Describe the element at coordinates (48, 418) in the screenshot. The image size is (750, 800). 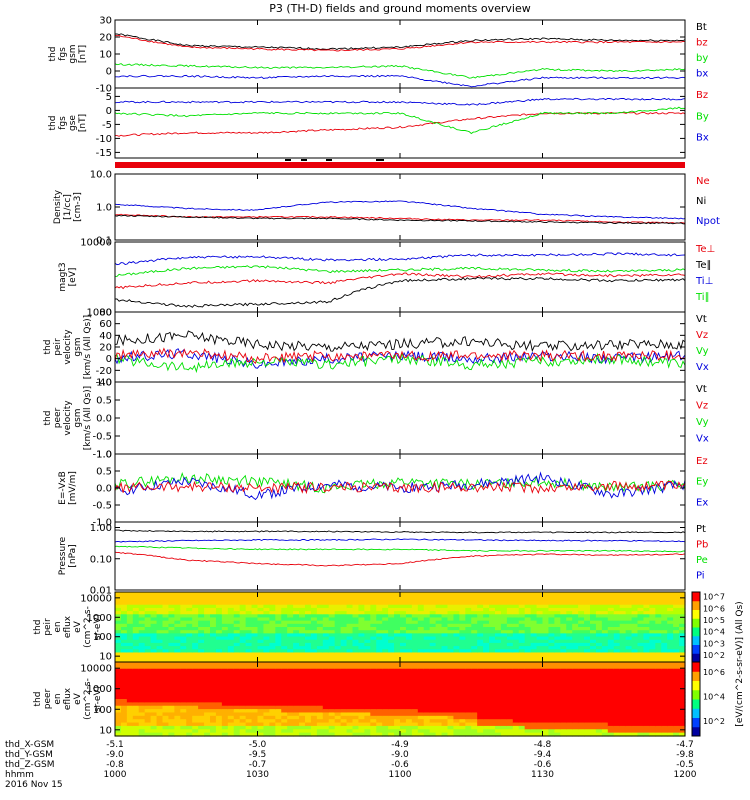
I see `ylabel-line: thd` at that location.